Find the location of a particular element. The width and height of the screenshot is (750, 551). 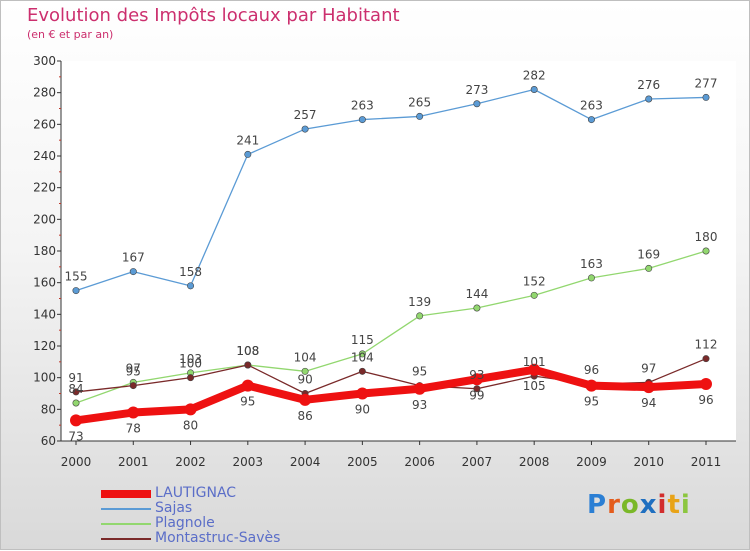

series-line-LAUTIGNAC is located at coordinates (391, 395).